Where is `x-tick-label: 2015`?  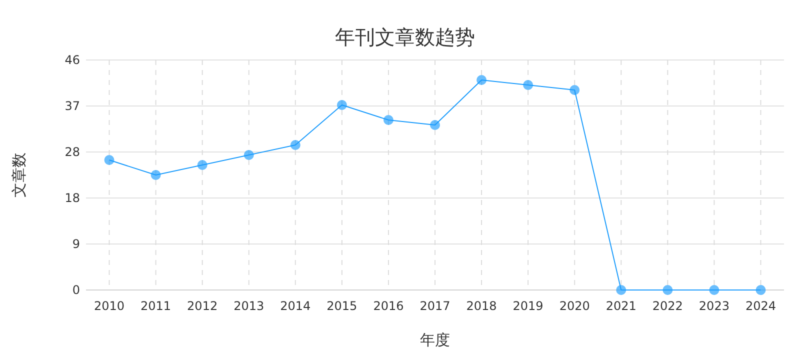
x-tick-label: 2015 is located at coordinates (342, 306).